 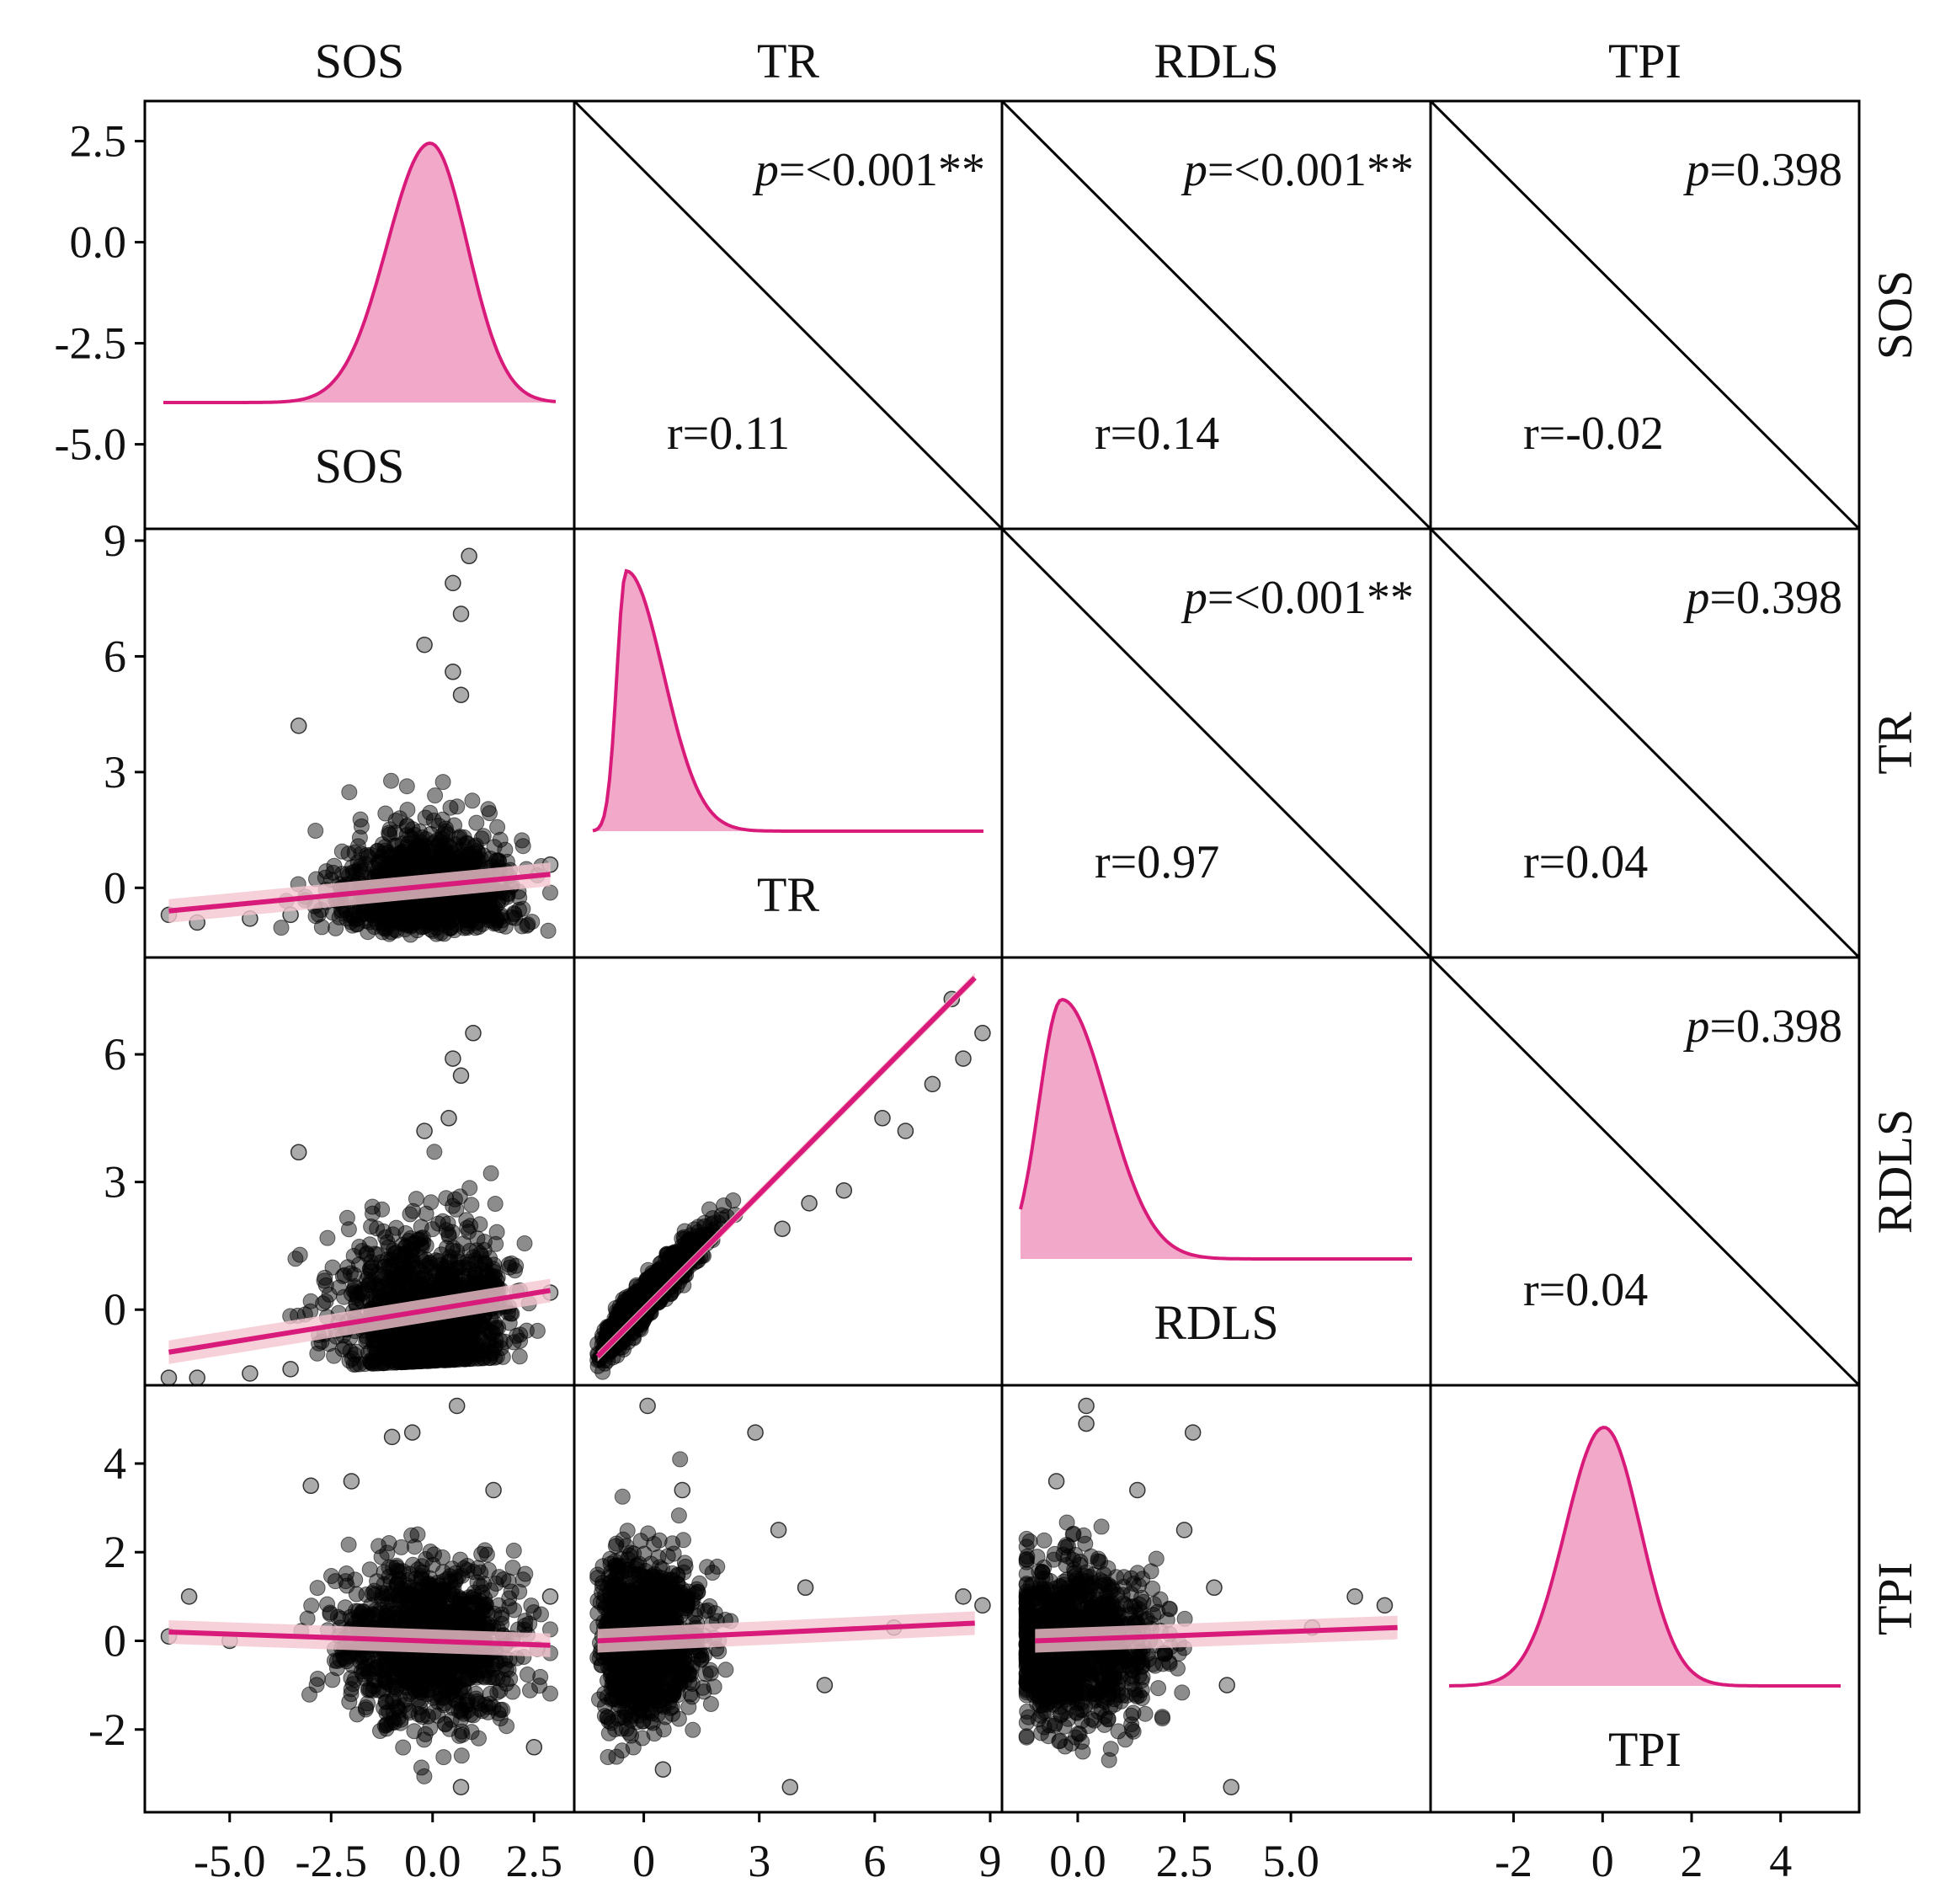 What do you see at coordinates (1645, 1557) in the screenshot?
I see `density-curve-tpi` at bounding box center [1645, 1557].